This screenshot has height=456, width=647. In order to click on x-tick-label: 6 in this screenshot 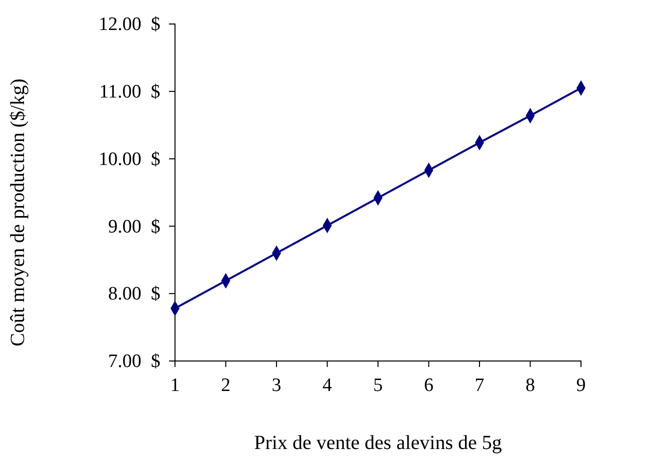, I will do `click(429, 385)`.